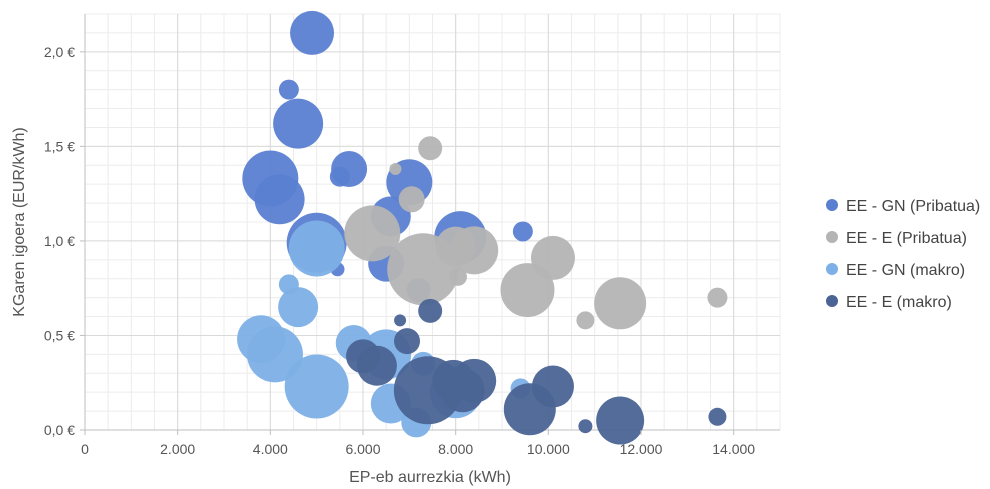 The image size is (990, 489). I want to click on x-tick-label: 14.000, so click(733, 449).